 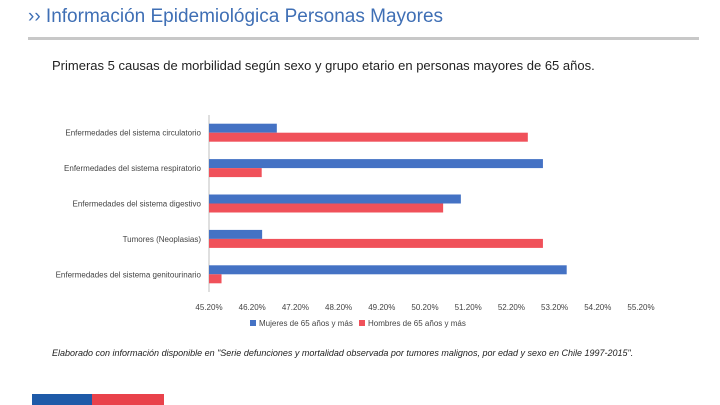 What do you see at coordinates (417, 323) in the screenshot?
I see `legend-men-label: Hombres de 65 años y más` at bounding box center [417, 323].